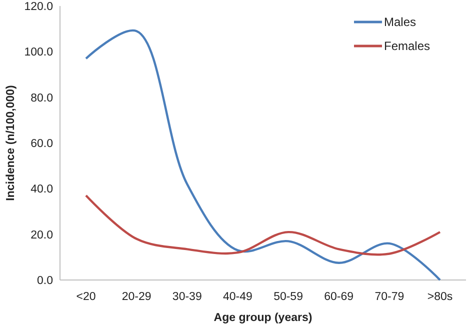 The width and height of the screenshot is (474, 325). Describe the element at coordinates (11, 142) in the screenshot. I see `y-axis-title: Incidence (n/100,000)` at that location.